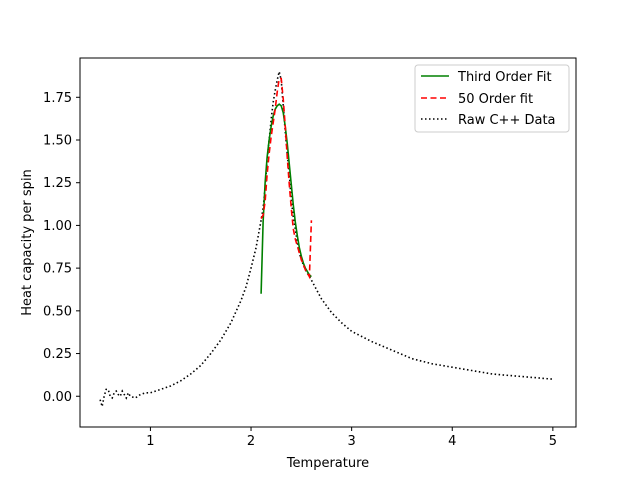 The height and width of the screenshot is (480, 640). What do you see at coordinates (57, 311) in the screenshot?
I see `y-tick-label: 0.50` at bounding box center [57, 311].